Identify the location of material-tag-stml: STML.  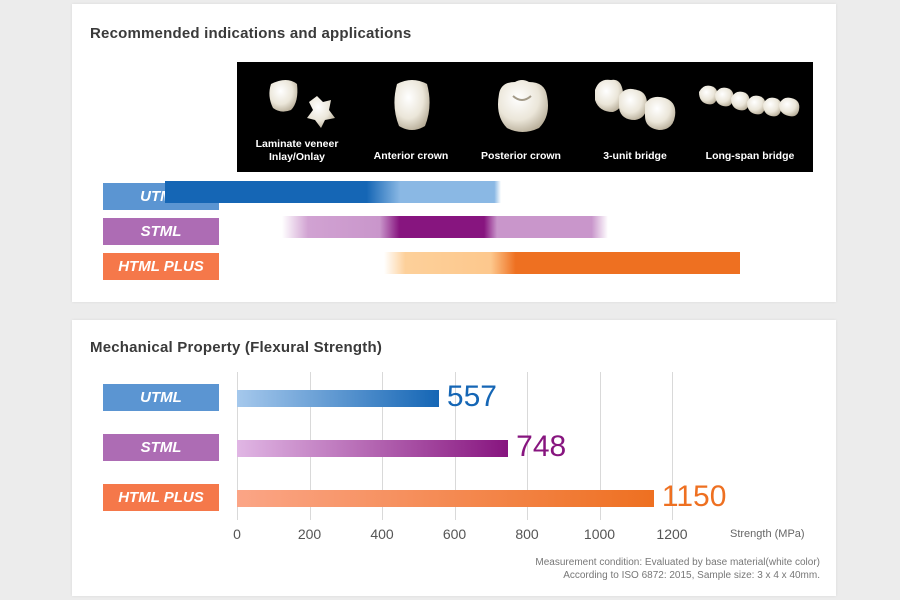
(161, 231).